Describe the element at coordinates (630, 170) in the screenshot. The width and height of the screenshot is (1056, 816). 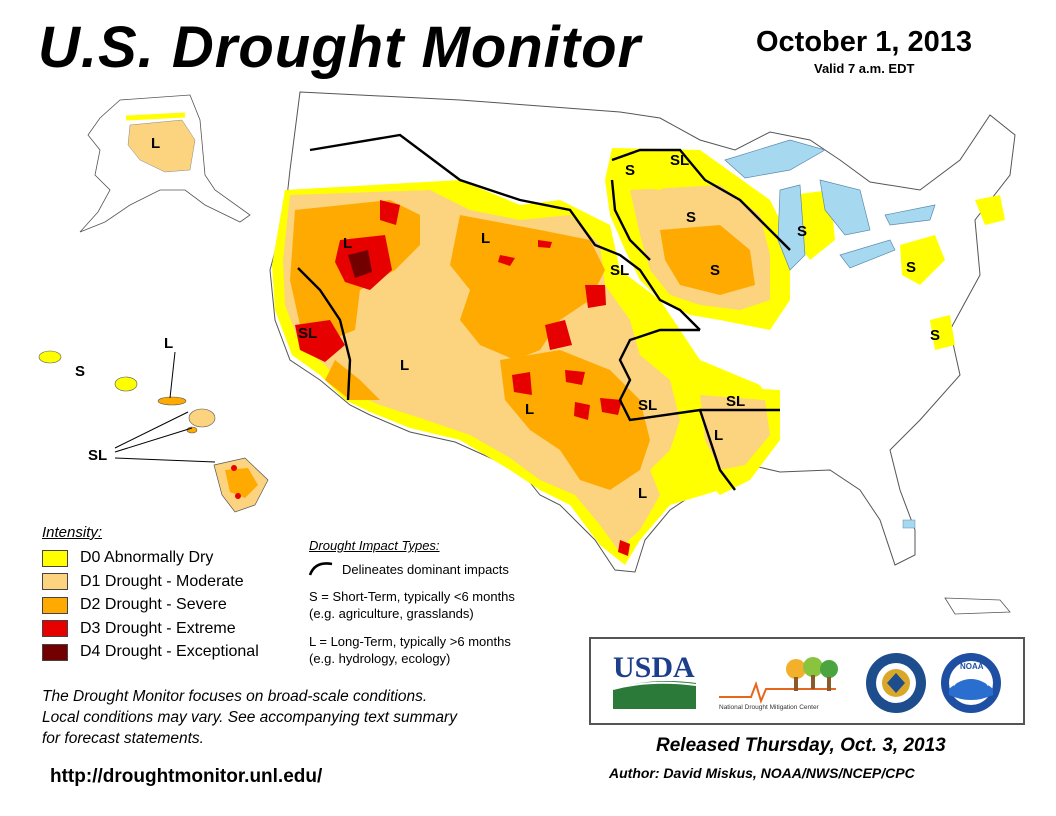
I see `label-dakota: S` at that location.